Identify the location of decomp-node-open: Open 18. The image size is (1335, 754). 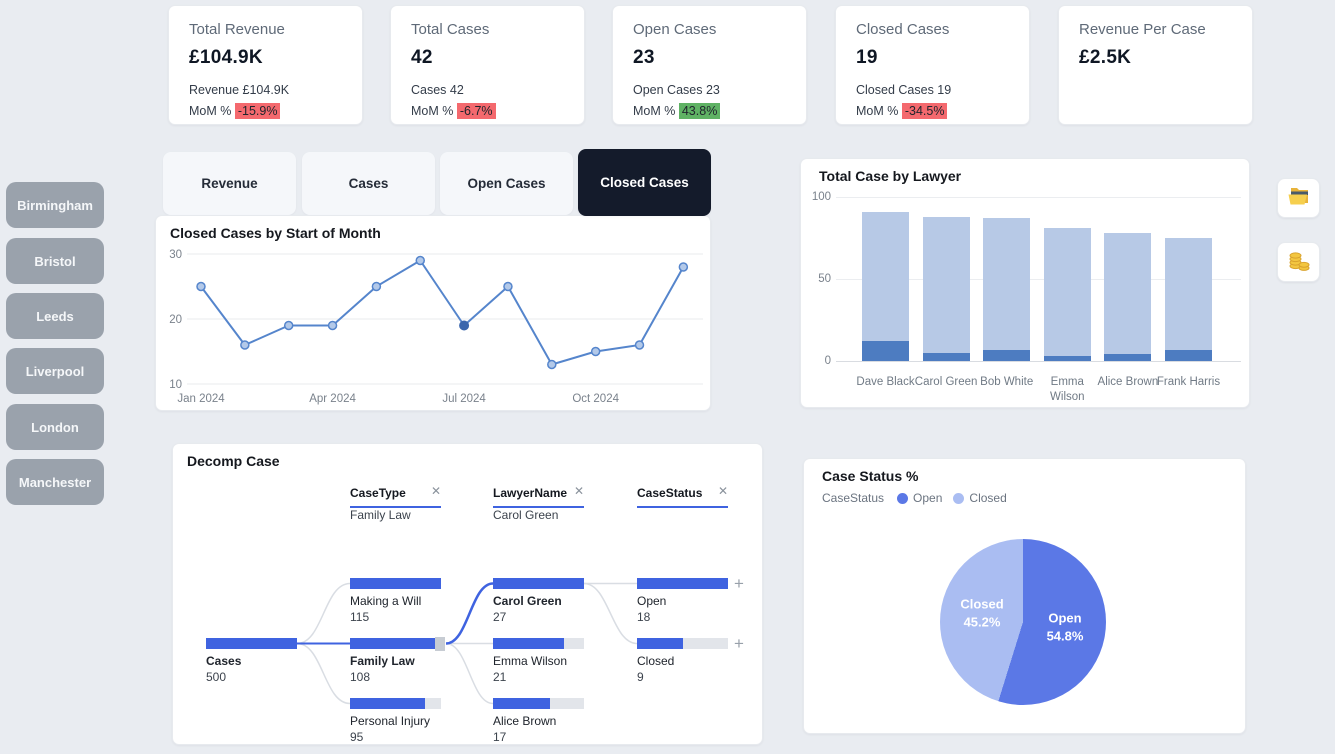
(693, 601).